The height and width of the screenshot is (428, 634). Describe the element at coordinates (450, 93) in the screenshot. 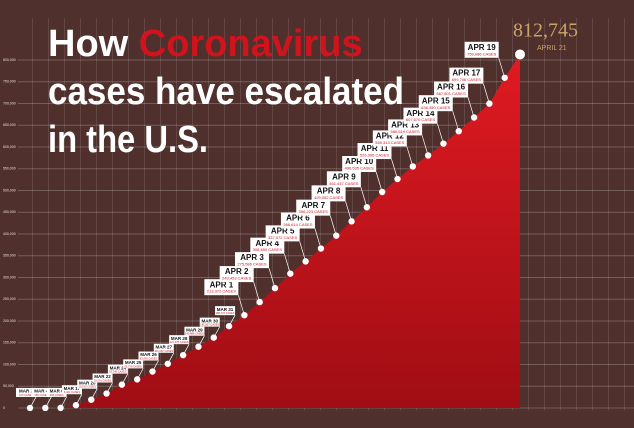

I see `value-label: 667,801 CASES` at that location.